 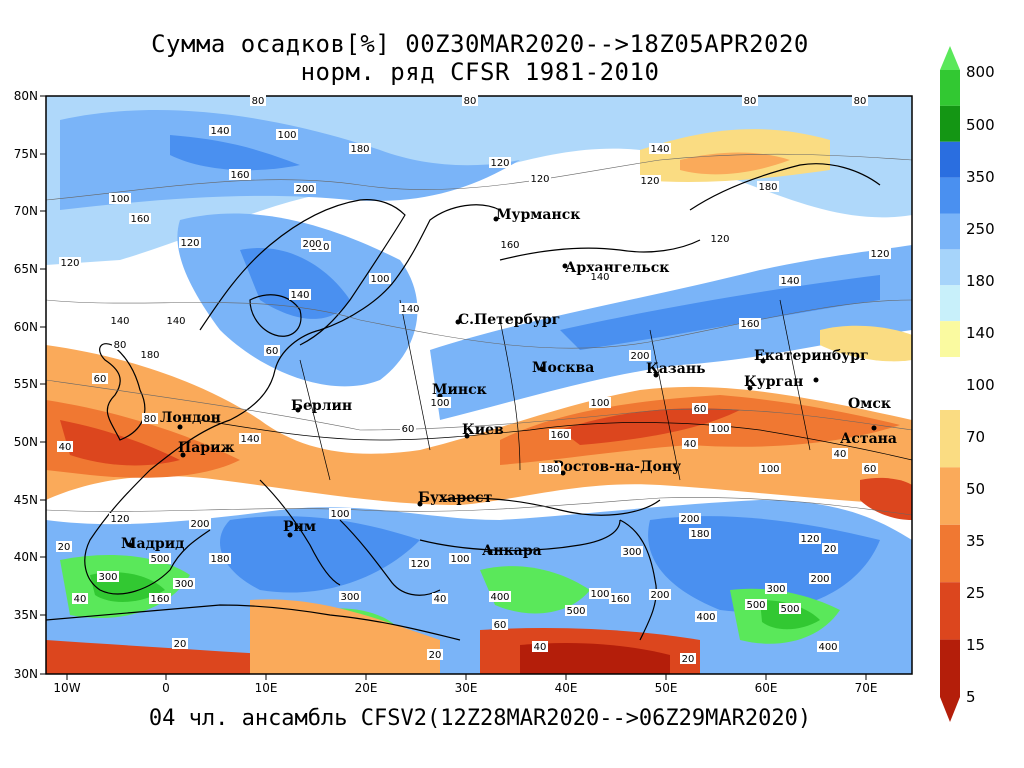 What do you see at coordinates (459, 390) in the screenshot?
I see `city-label: Минск` at bounding box center [459, 390].